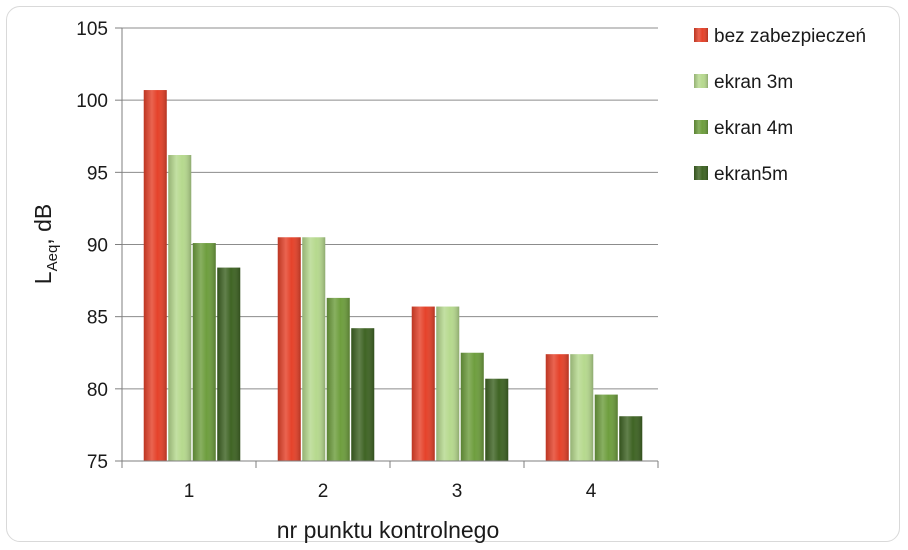 The width and height of the screenshot is (908, 550). Describe the element at coordinates (92, 29) in the screenshot. I see `y-tick-label: 105` at that location.